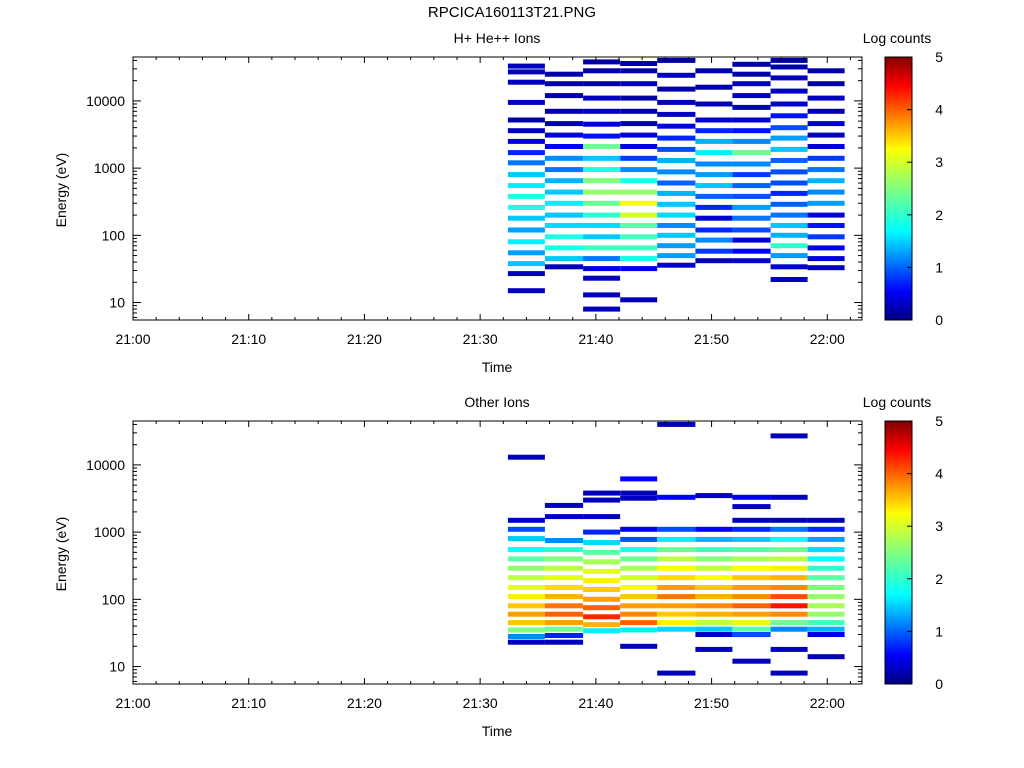 The width and height of the screenshot is (1024, 768). I want to click on colorbar-tick-label: 0, so click(939, 320).